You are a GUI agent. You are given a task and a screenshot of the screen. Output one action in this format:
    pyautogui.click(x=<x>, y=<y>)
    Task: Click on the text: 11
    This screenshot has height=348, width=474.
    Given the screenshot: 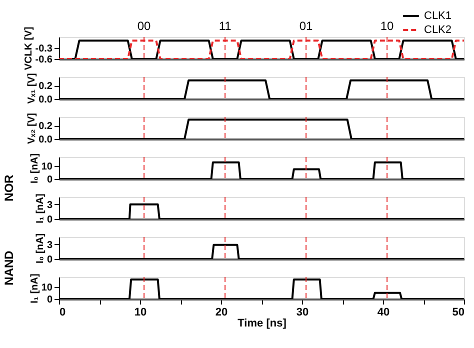 What is the action you would take?
    pyautogui.click(x=225, y=26)
    